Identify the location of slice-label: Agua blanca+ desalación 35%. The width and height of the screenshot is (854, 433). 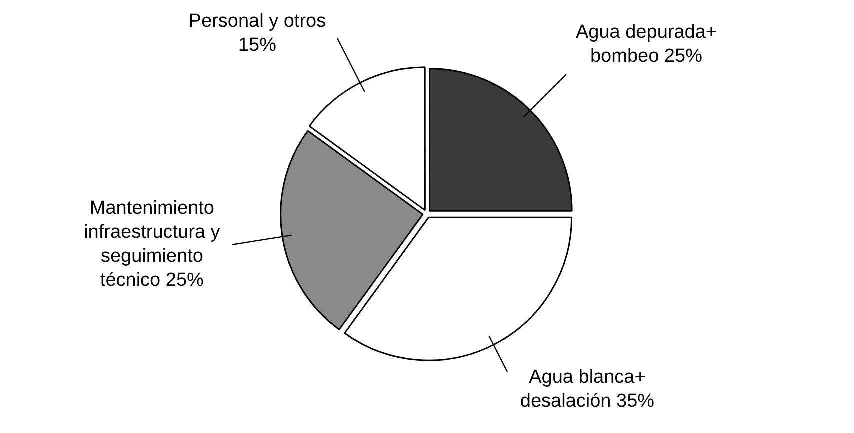
(587, 389).